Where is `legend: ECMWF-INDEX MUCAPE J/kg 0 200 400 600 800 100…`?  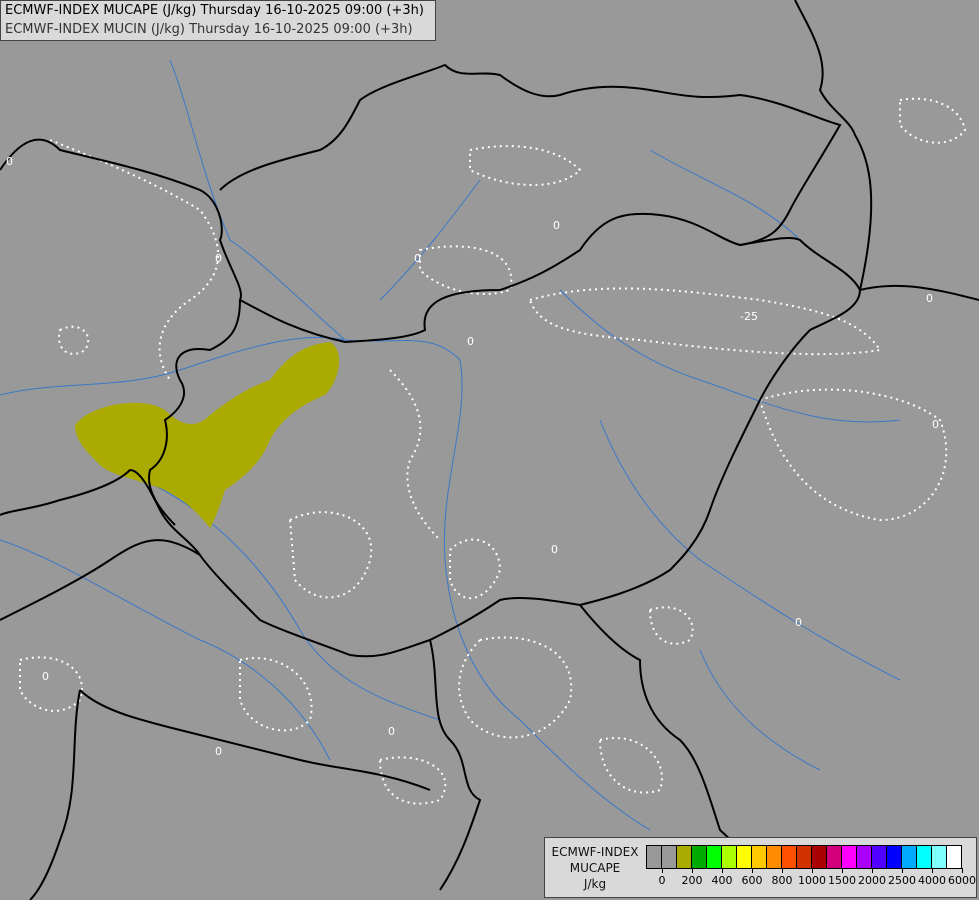 legend: ECMWF-INDEX MUCAPE J/kg 0 200 400 600 800 100… is located at coordinates (760, 867).